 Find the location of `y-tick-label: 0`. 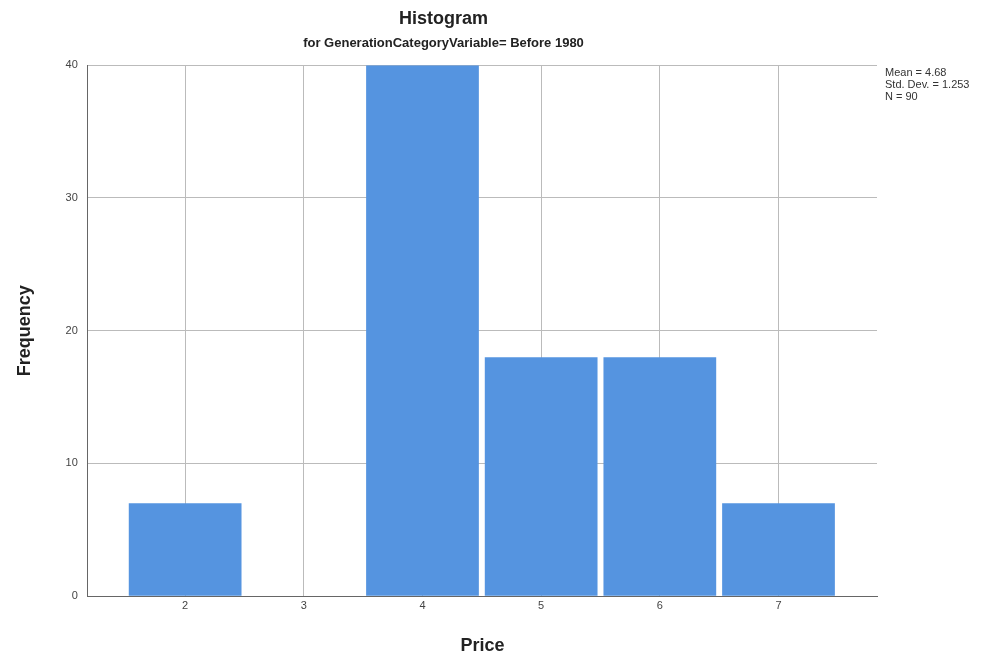

y-tick-label: 0 is located at coordinates (74, 595).